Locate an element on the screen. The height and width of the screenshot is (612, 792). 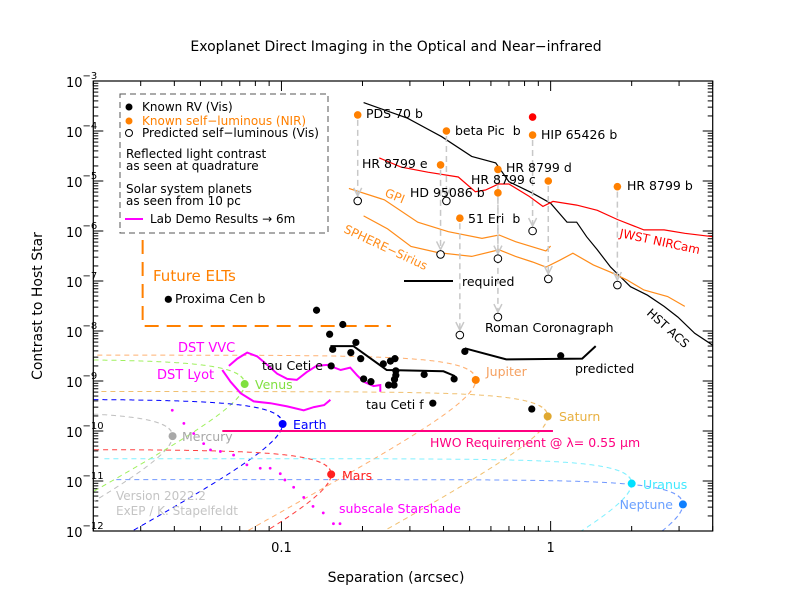
proxima-label: Proxima Cen b is located at coordinates (220, 298).